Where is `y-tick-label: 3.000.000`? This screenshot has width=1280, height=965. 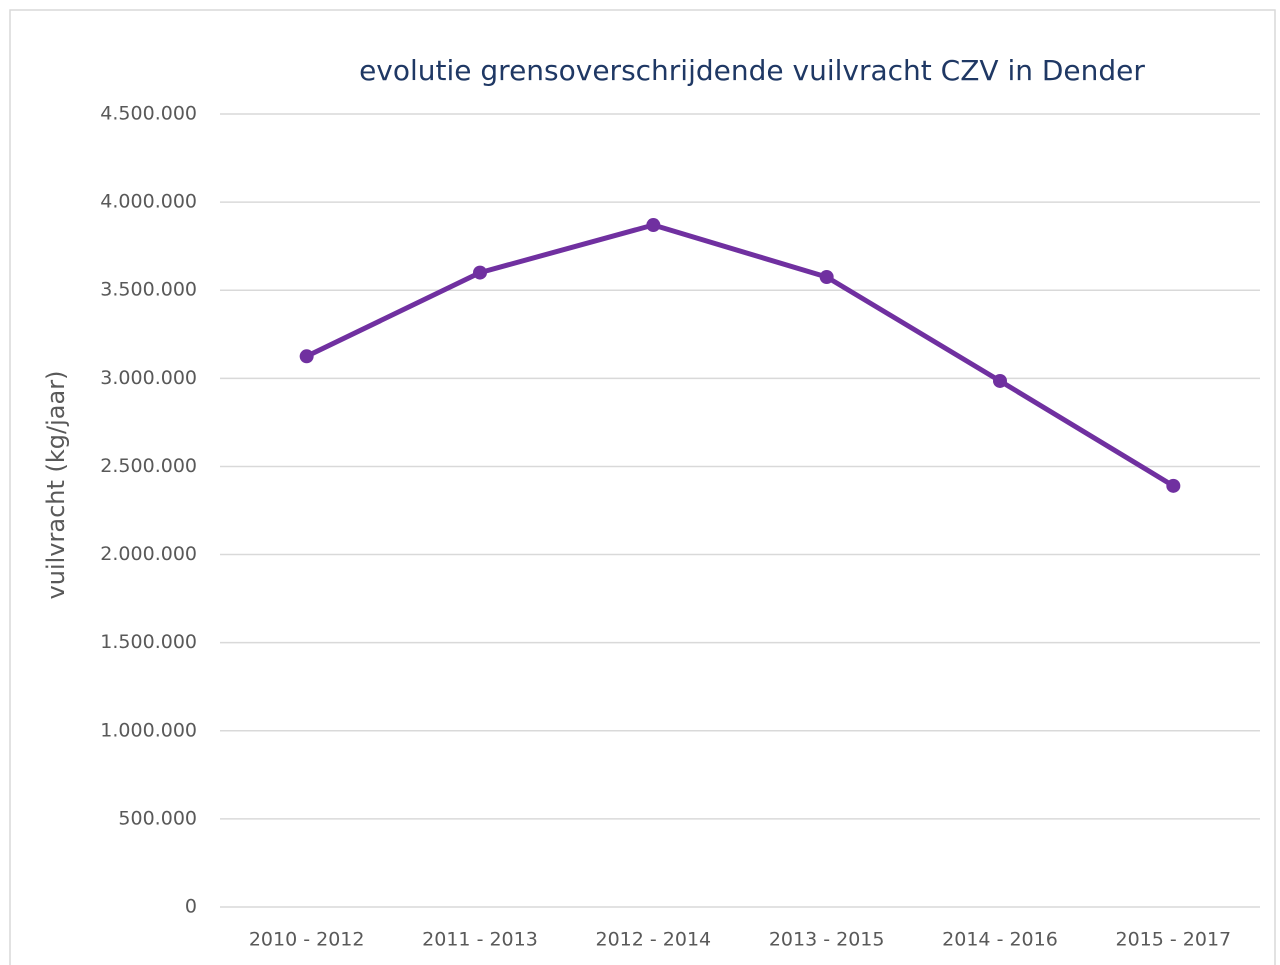
y-tick-label: 3.000.000 is located at coordinates (148, 378).